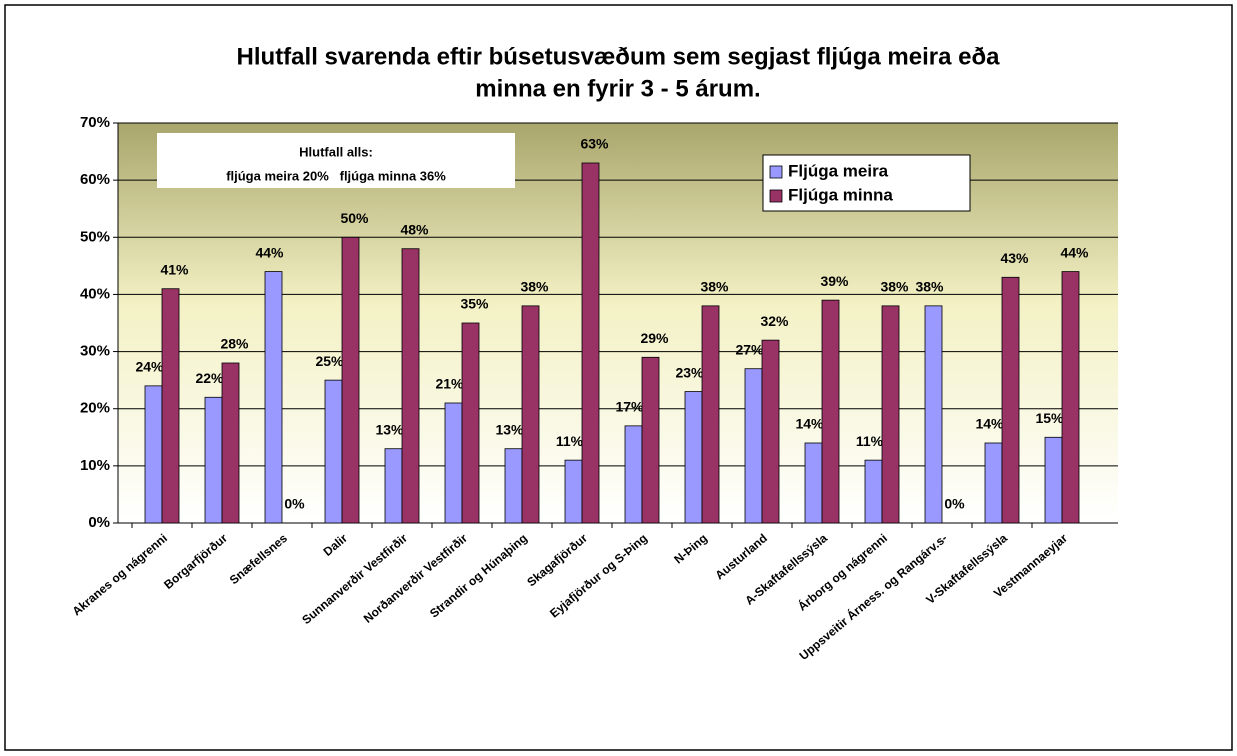 The width and height of the screenshot is (1237, 756). Describe the element at coordinates (95, 408) in the screenshot. I see `y-tick-label: 20%` at that location.